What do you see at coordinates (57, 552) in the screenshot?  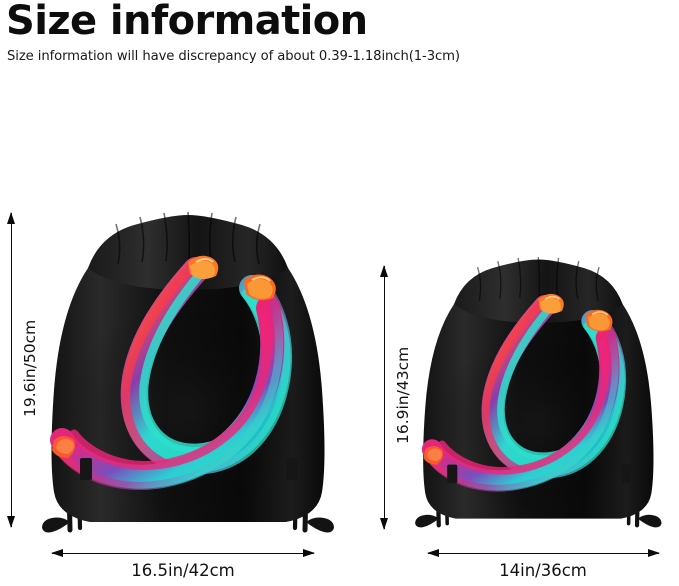 I see `large-width-arrow-left` at bounding box center [57, 552].